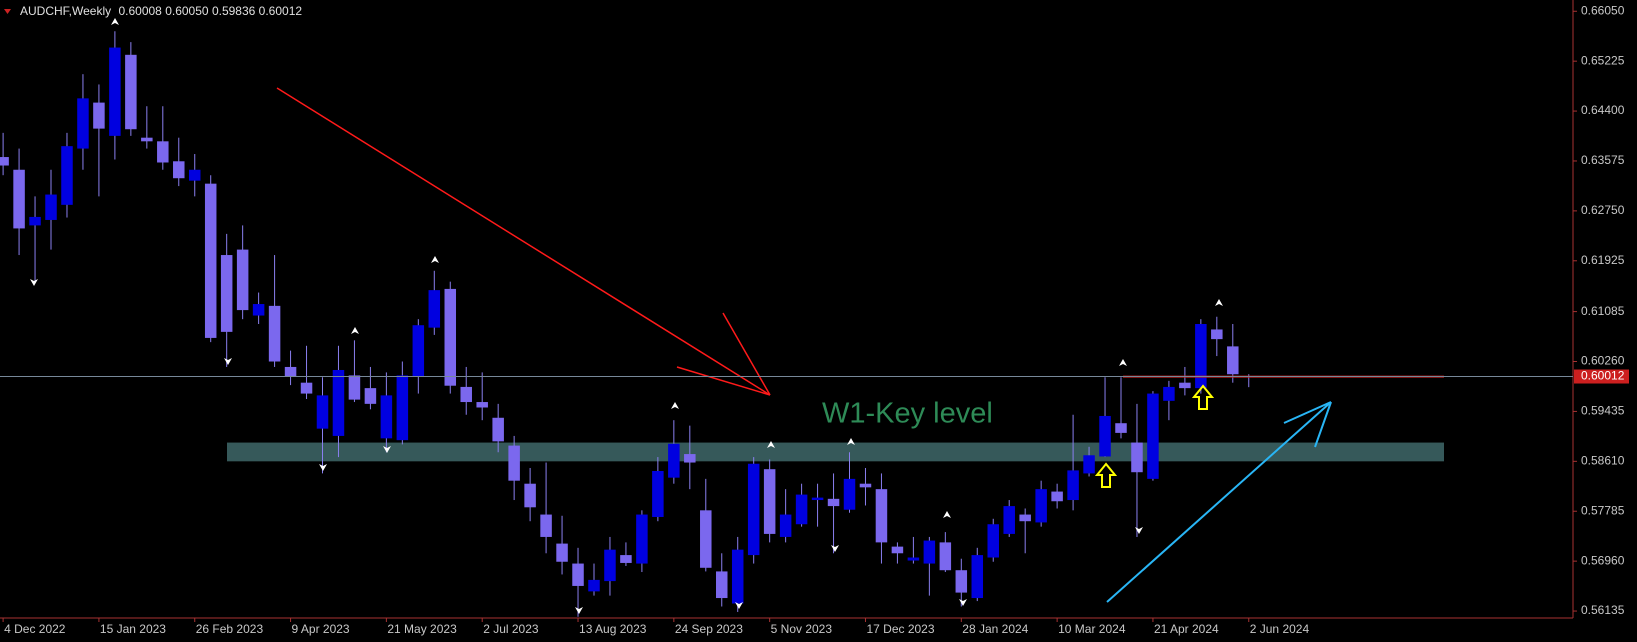 The width and height of the screenshot is (1637, 642). Describe the element at coordinates (1603, 411) in the screenshot. I see `y-tick-label: 0.59435` at that location.